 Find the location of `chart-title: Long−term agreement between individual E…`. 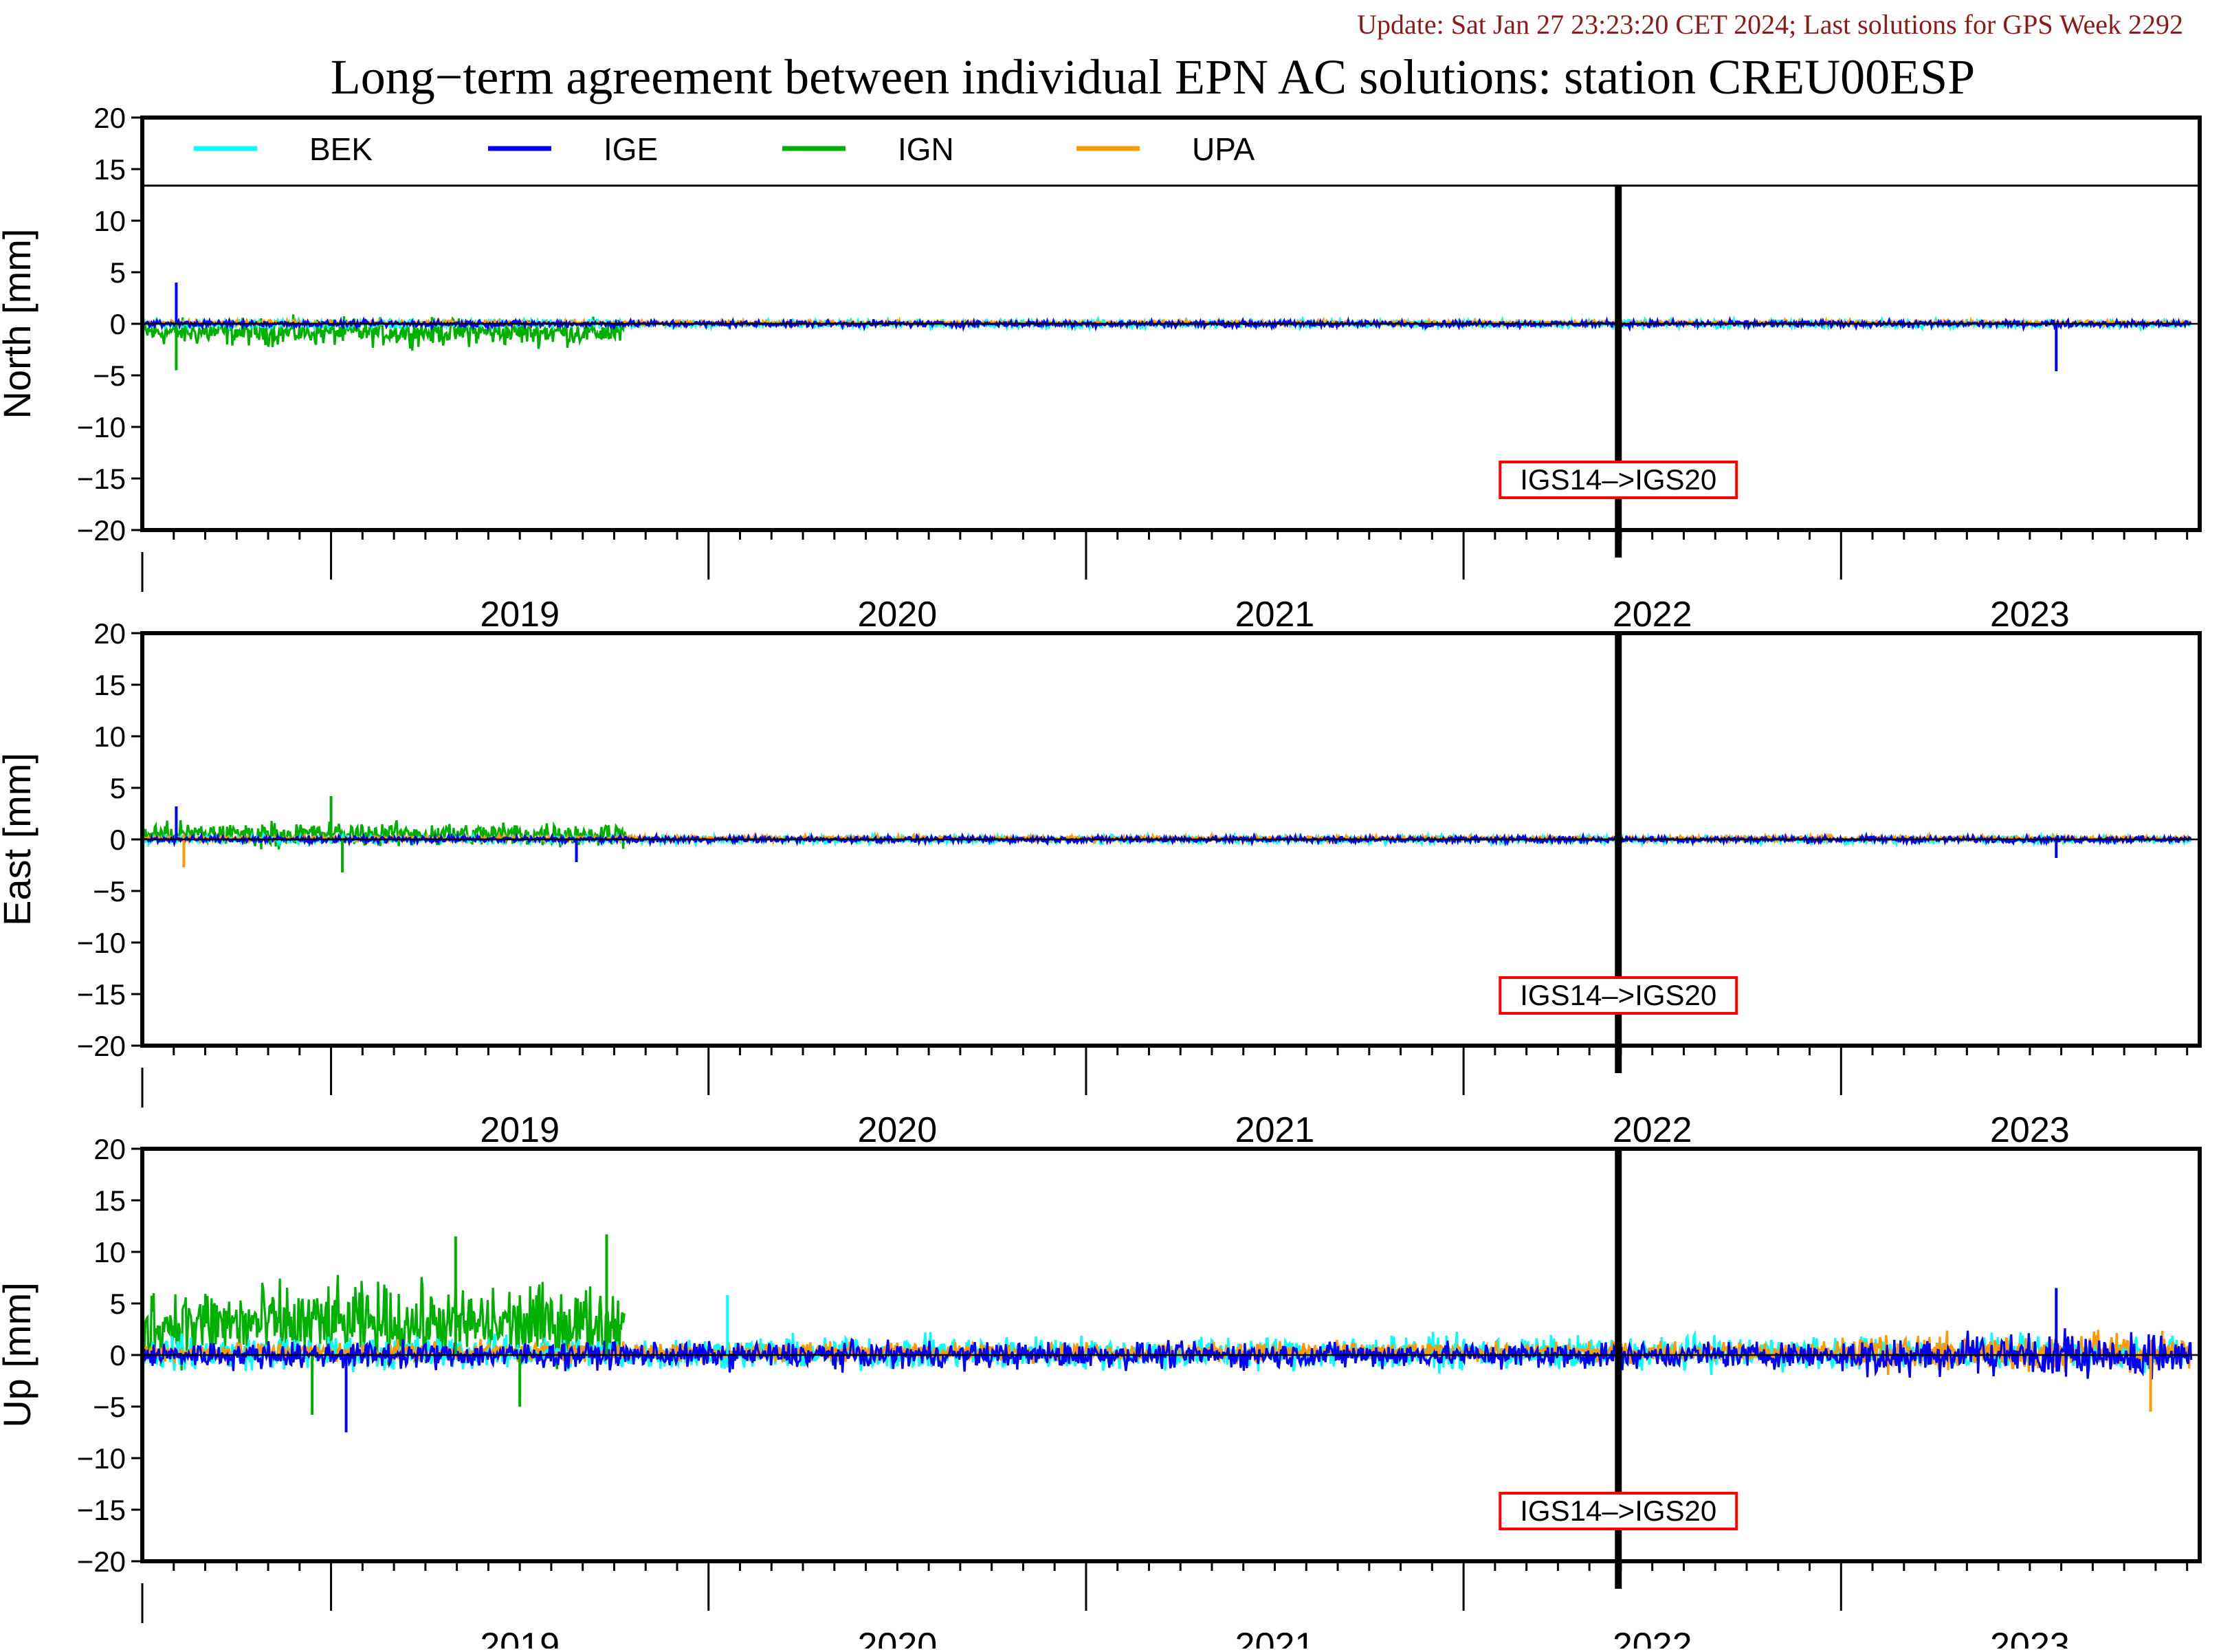

chart-title: Long−term agreement between individual E… is located at coordinates (1153, 76).